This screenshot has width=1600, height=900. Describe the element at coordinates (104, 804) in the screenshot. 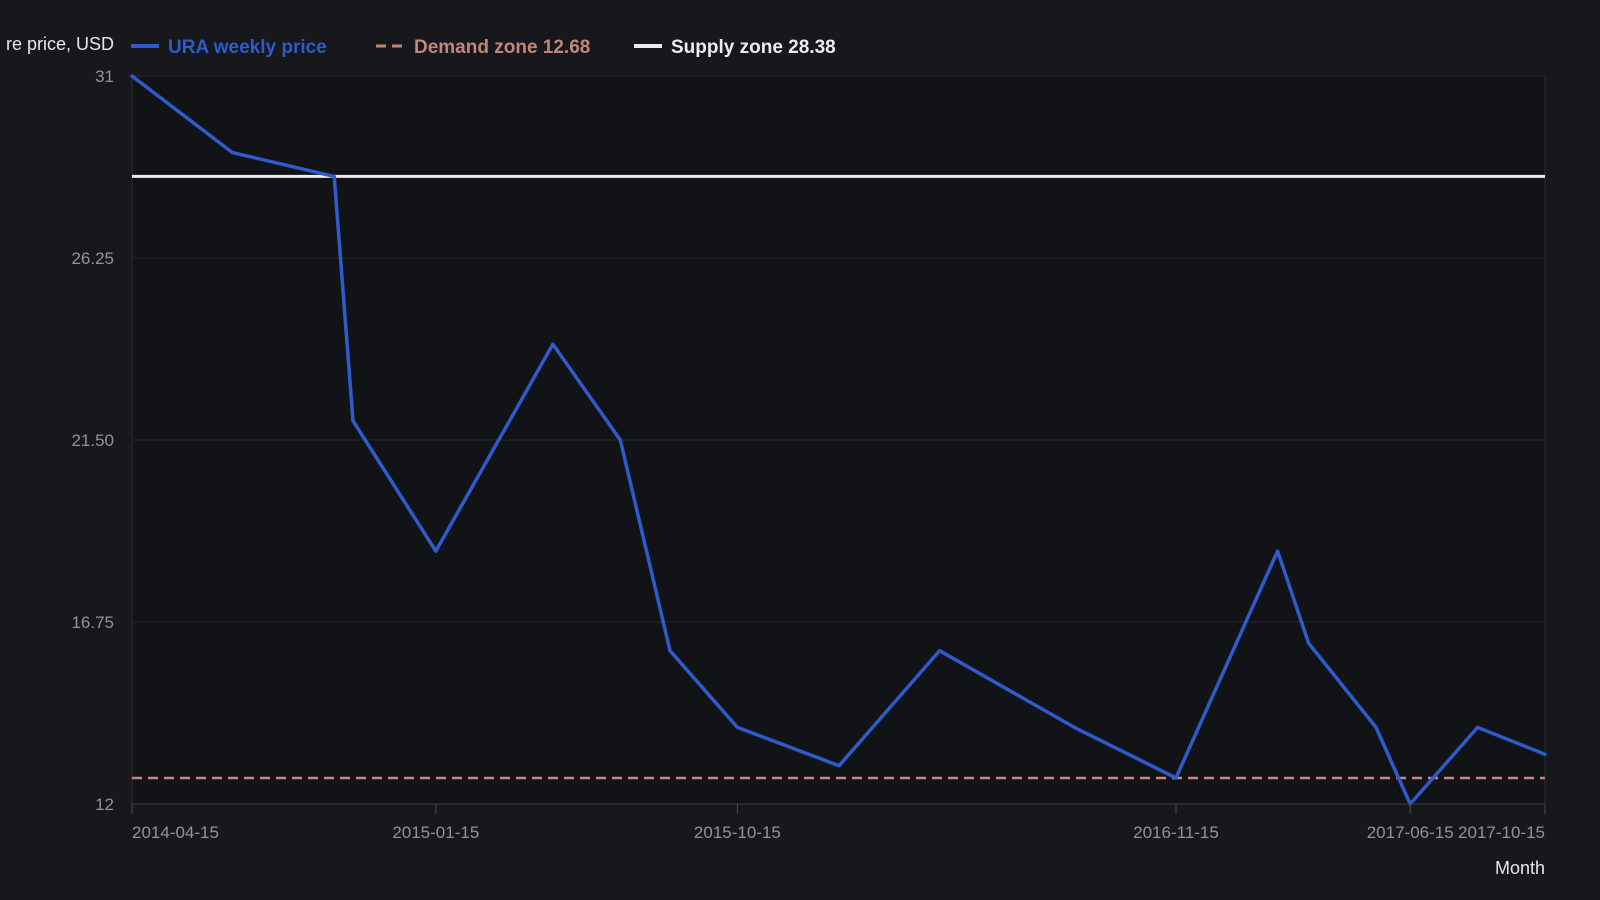

I see `y-tick-label: 12` at that location.